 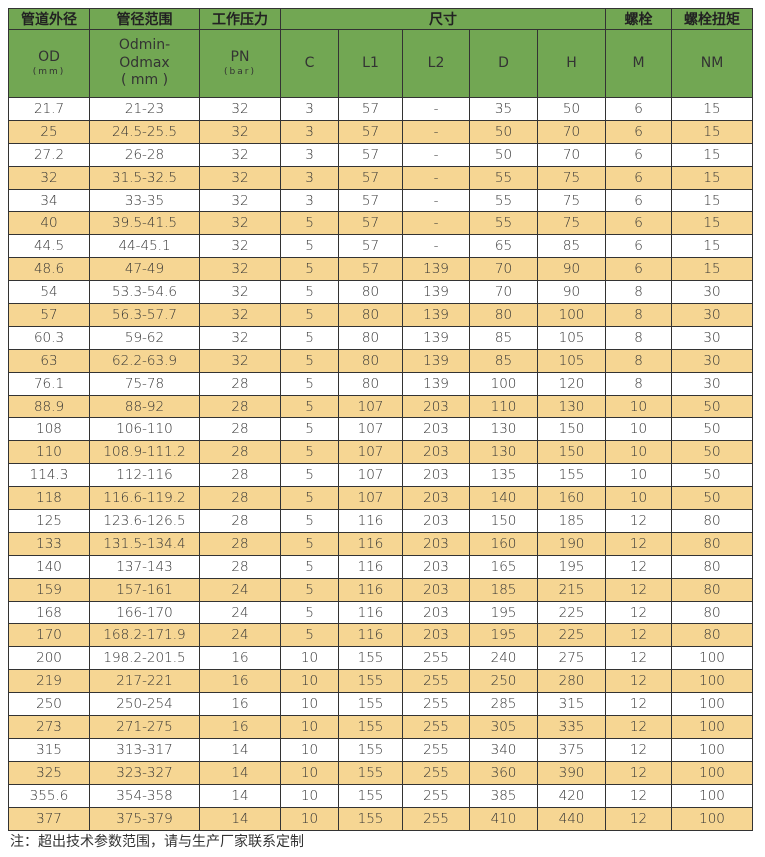 I want to click on table-cell: 26-28, so click(x=144, y=154).